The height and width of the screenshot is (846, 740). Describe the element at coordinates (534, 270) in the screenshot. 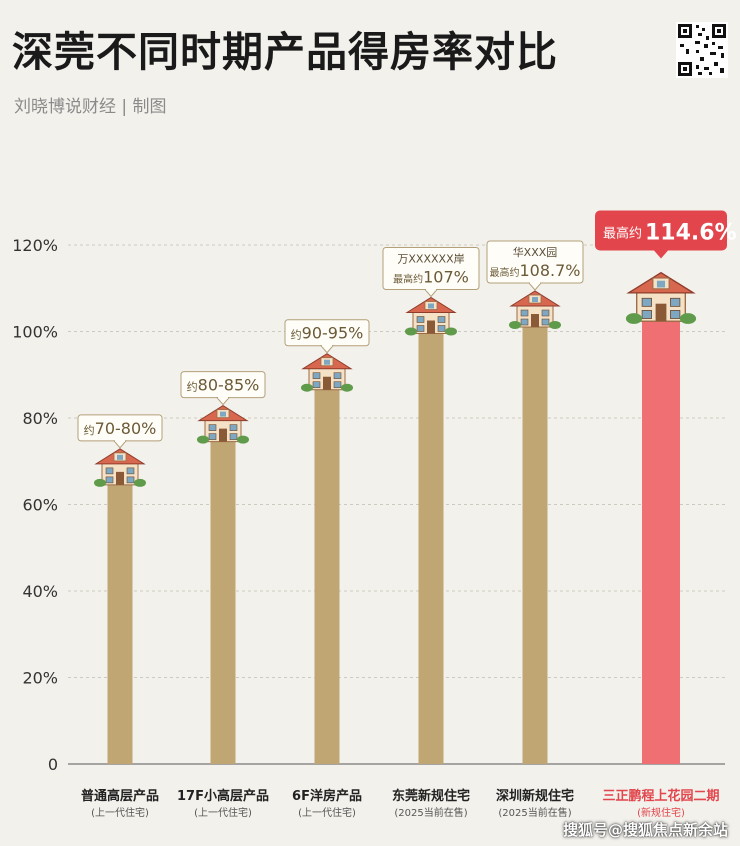

I see `callout-value: 最高约108.7%` at that location.